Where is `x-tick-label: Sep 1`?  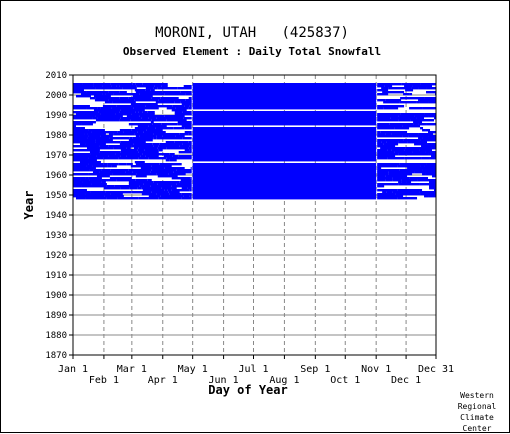 x-tick-label: Sep 1 is located at coordinates (315, 369).